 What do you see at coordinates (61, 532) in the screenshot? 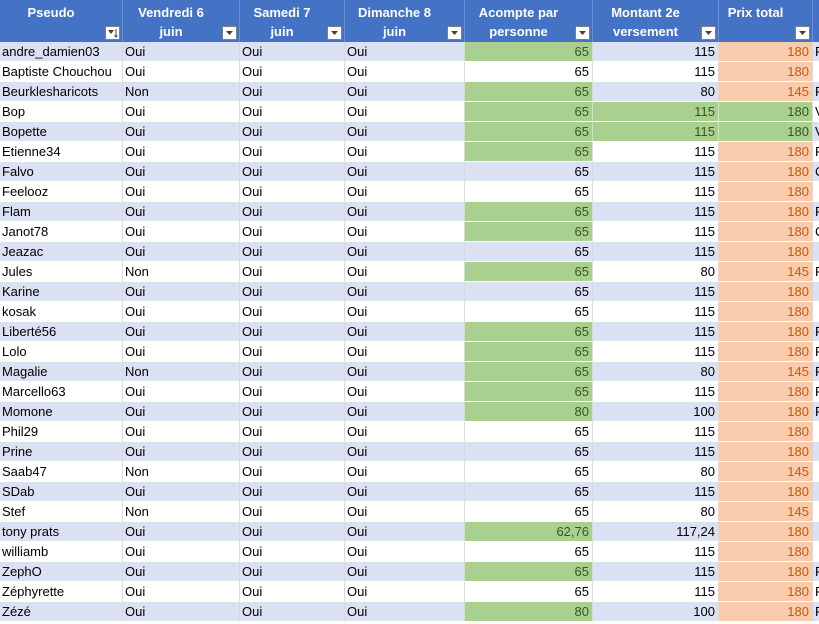
I see `cell-pseudo: tony prats` at bounding box center [61, 532].